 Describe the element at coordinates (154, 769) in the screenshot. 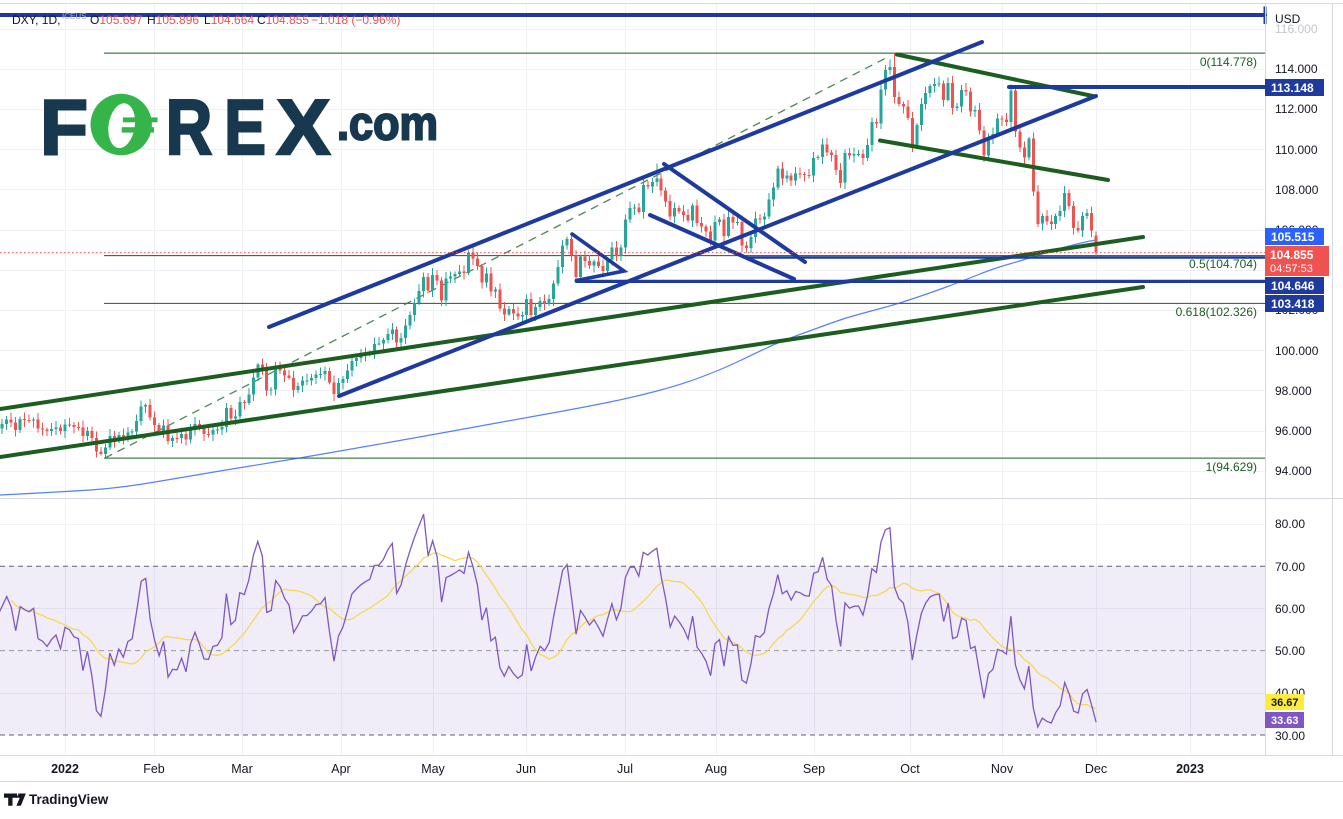

I see `svg-text: Feb` at that location.